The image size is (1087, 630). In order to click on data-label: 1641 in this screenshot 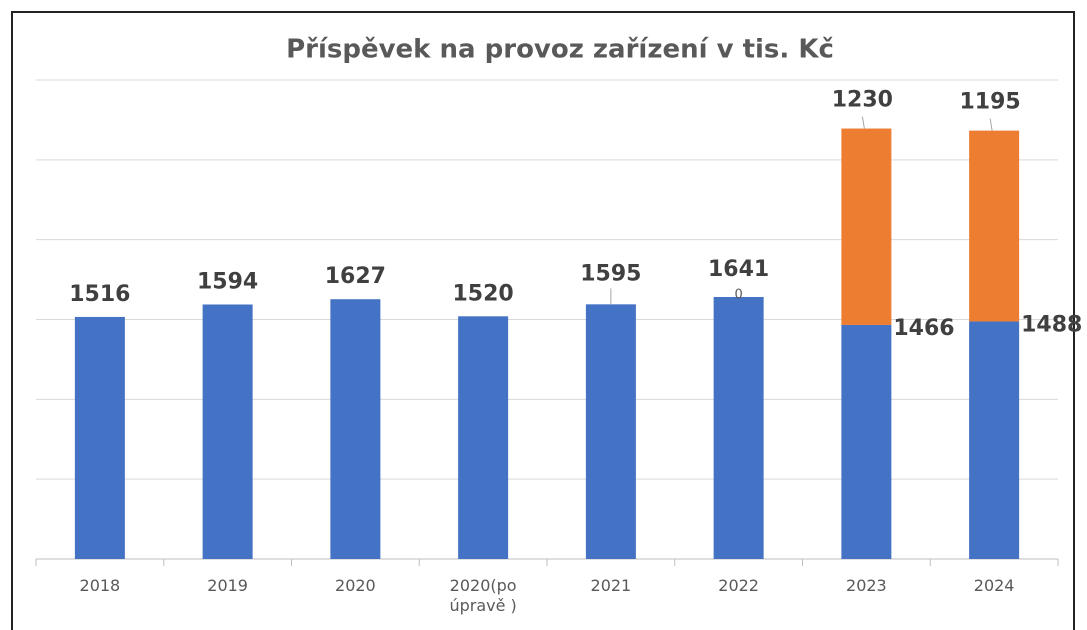, I will do `click(738, 269)`.